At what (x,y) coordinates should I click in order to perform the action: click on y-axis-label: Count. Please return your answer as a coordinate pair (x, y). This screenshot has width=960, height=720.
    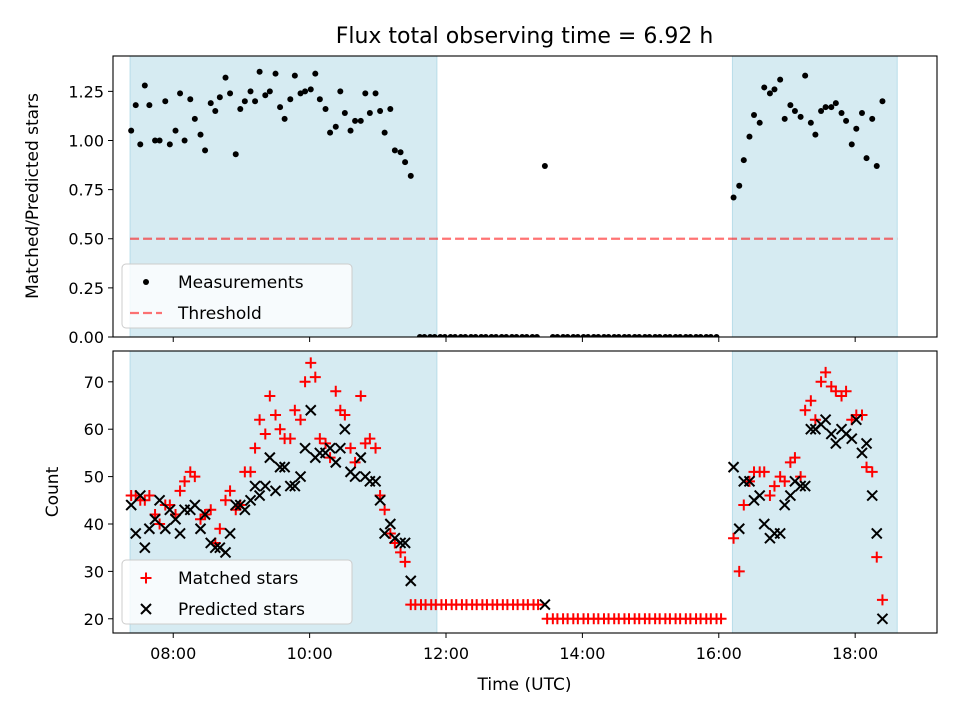
    Looking at the image, I should click on (53, 491).